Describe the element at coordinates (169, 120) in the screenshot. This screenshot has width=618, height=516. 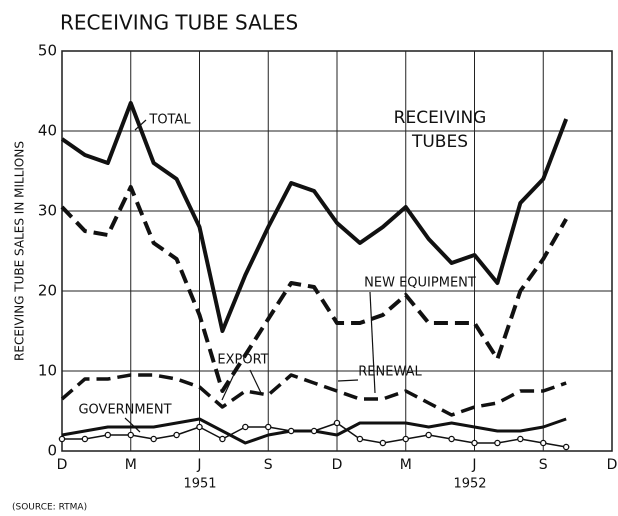
I see `annotation: TOTAL` at that location.